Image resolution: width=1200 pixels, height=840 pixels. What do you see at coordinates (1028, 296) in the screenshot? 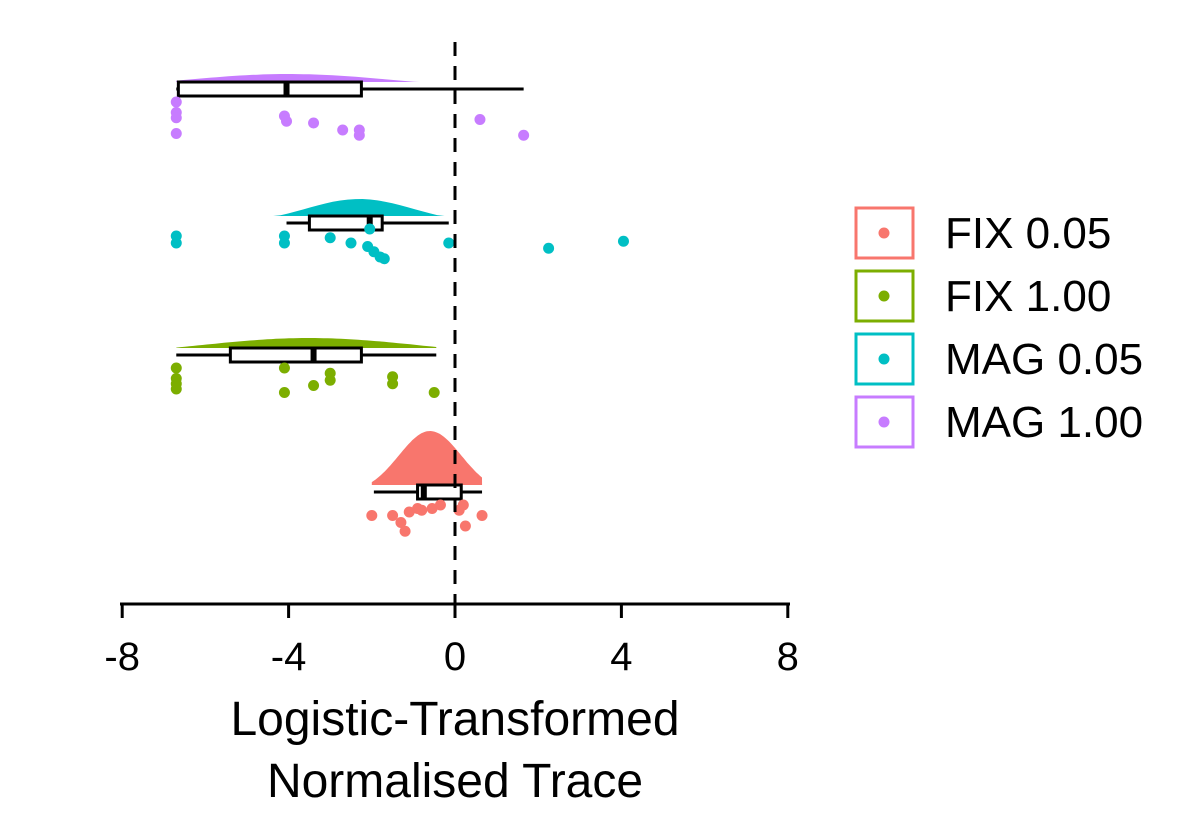
I see `legend-label: FIX 1.00` at bounding box center [1028, 296].